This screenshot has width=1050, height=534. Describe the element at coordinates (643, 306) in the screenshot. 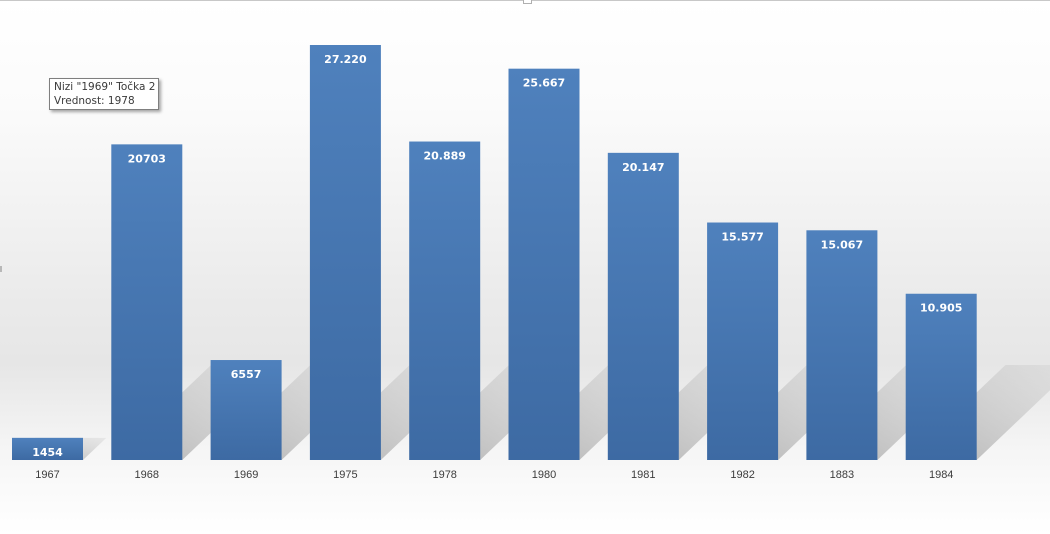

I see `bar-1981` at that location.